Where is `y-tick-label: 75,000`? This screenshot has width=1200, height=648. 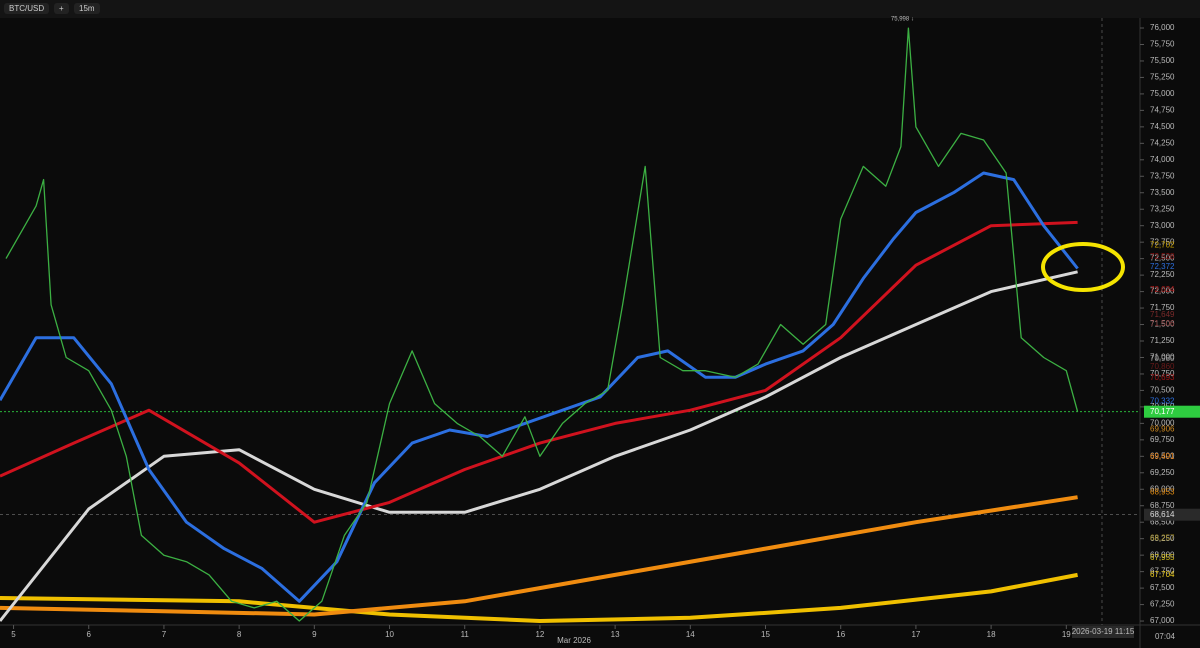 y-tick-label: 75,000 is located at coordinates (1162, 93).